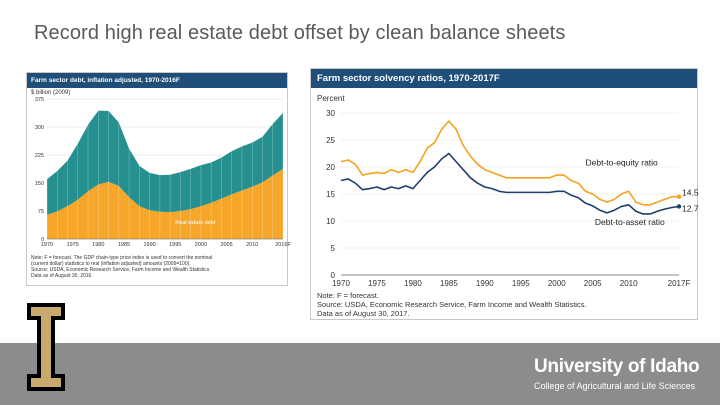 The width and height of the screenshot is (720, 405). Describe the element at coordinates (330, 221) in the screenshot. I see `solvency-y-tick: 10` at that location.